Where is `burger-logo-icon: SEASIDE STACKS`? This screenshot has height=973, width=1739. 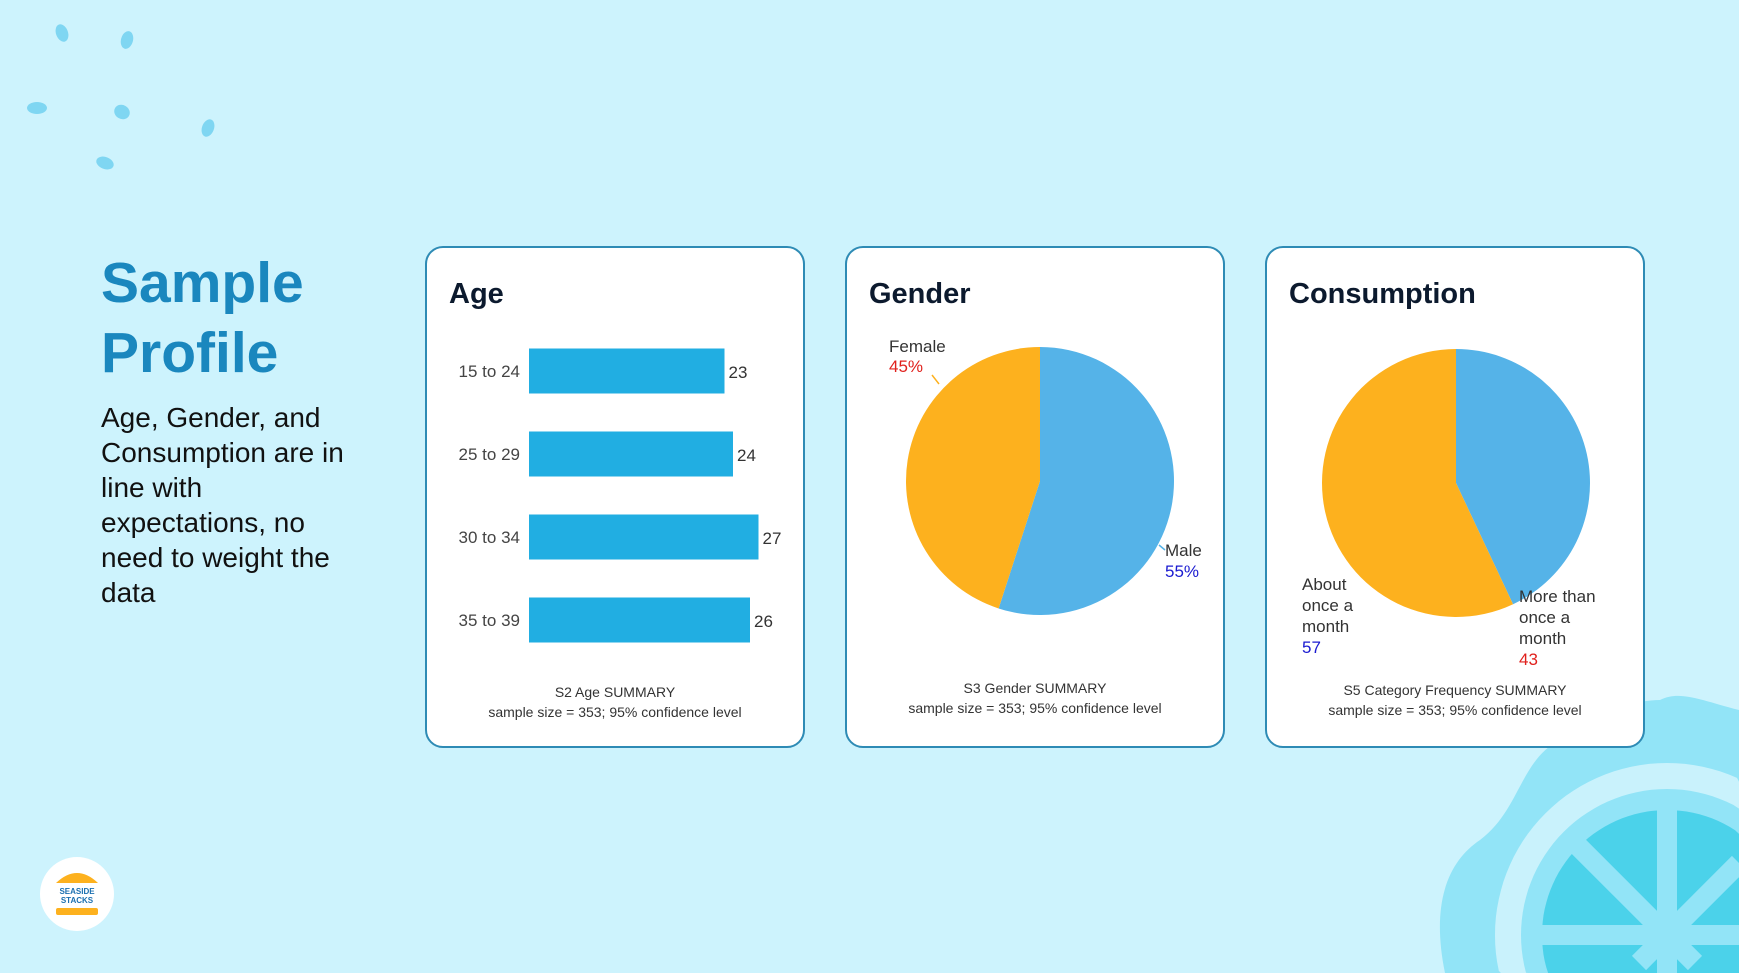 burger-logo-icon: SEASIDE STACKS is located at coordinates (77, 894).